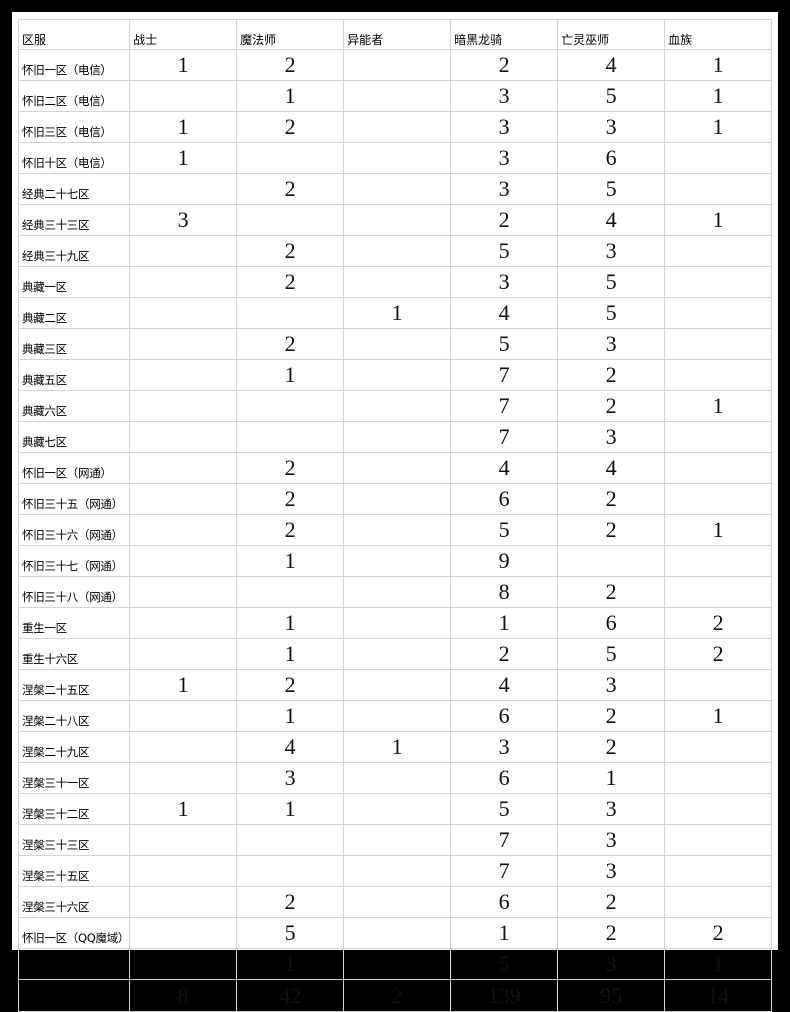 This screenshot has height=1012, width=790. Describe the element at coordinates (290, 995) in the screenshot. I see `total-cell: 42` at that location.